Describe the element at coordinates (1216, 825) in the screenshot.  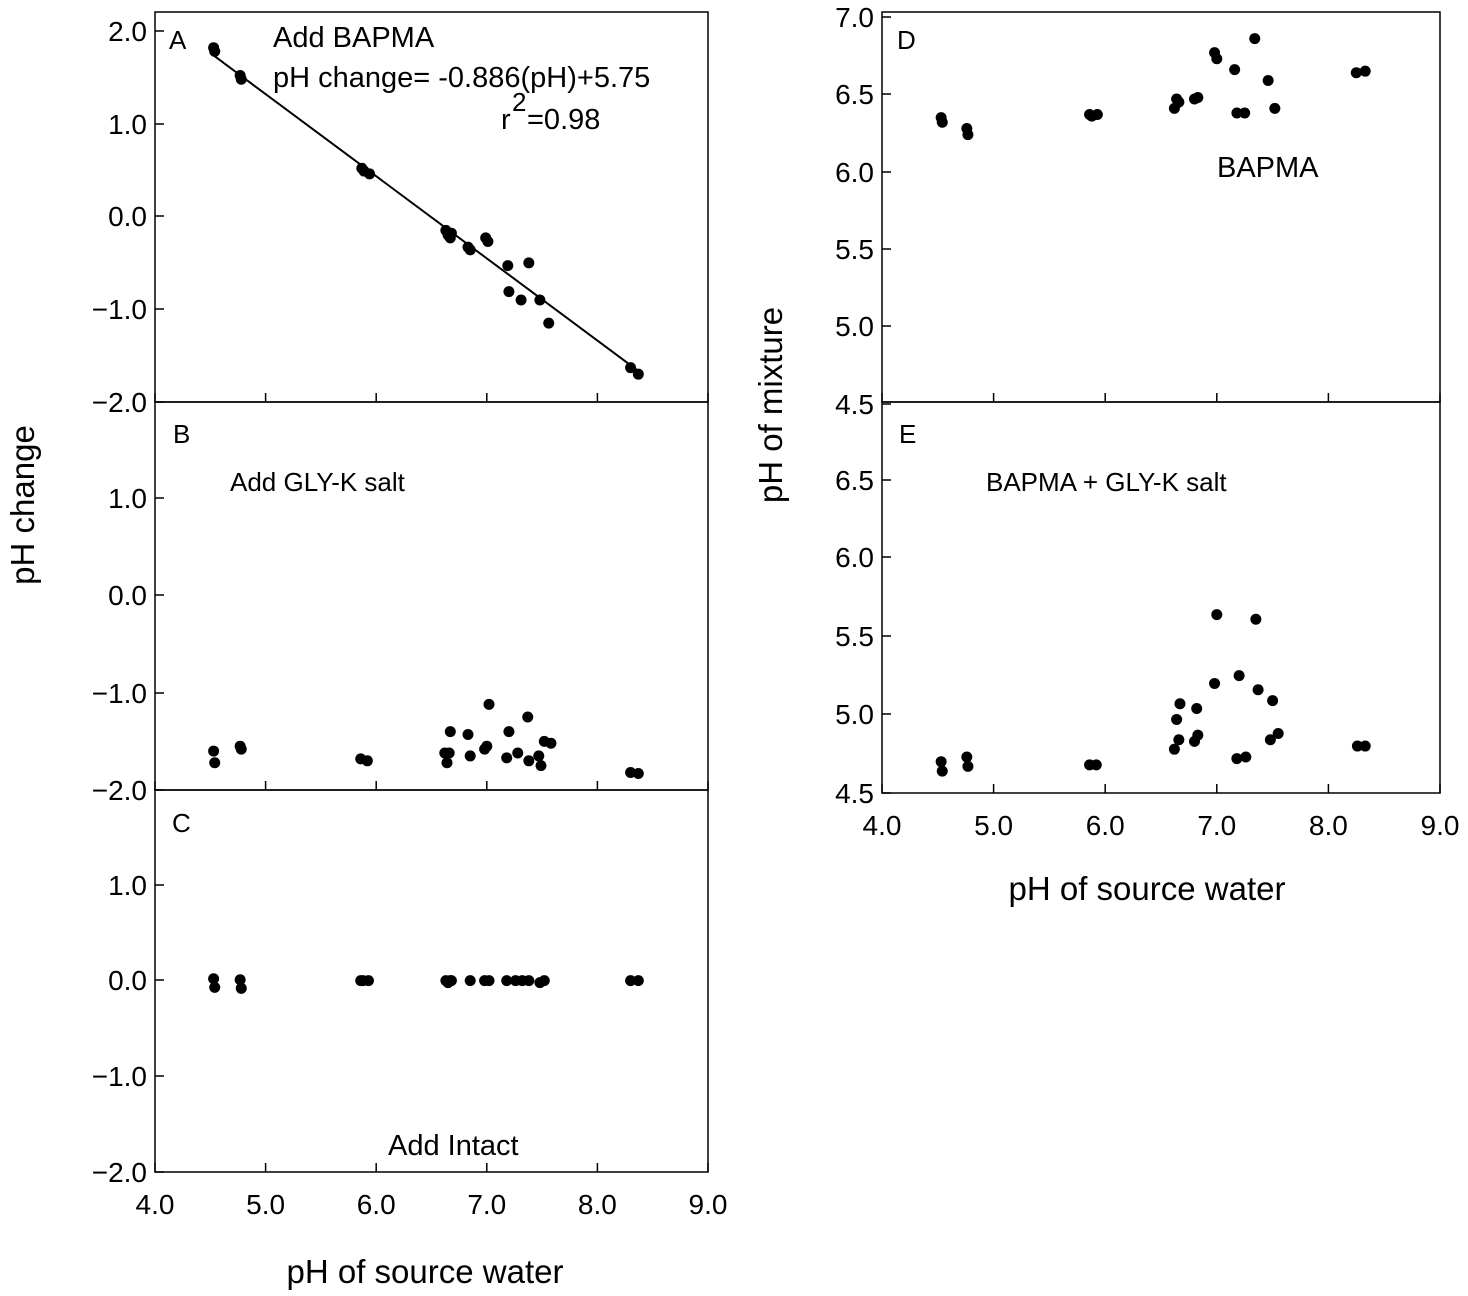
I see `x-tick-label: 7.0` at that location.